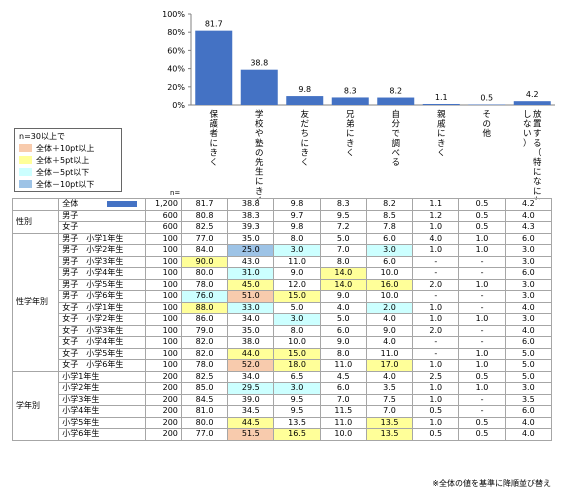 This screenshot has width=567, height=492. I want to click on value-cell: 8.3, so click(343, 204).